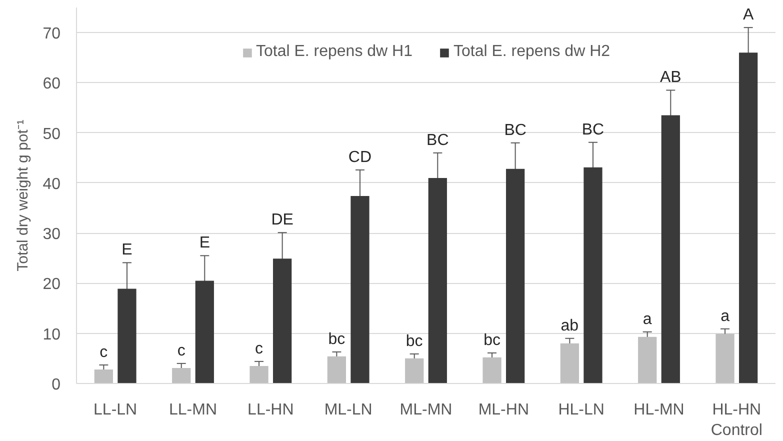  What do you see at coordinates (282, 220) in the screenshot?
I see `data-label: DE` at bounding box center [282, 220].